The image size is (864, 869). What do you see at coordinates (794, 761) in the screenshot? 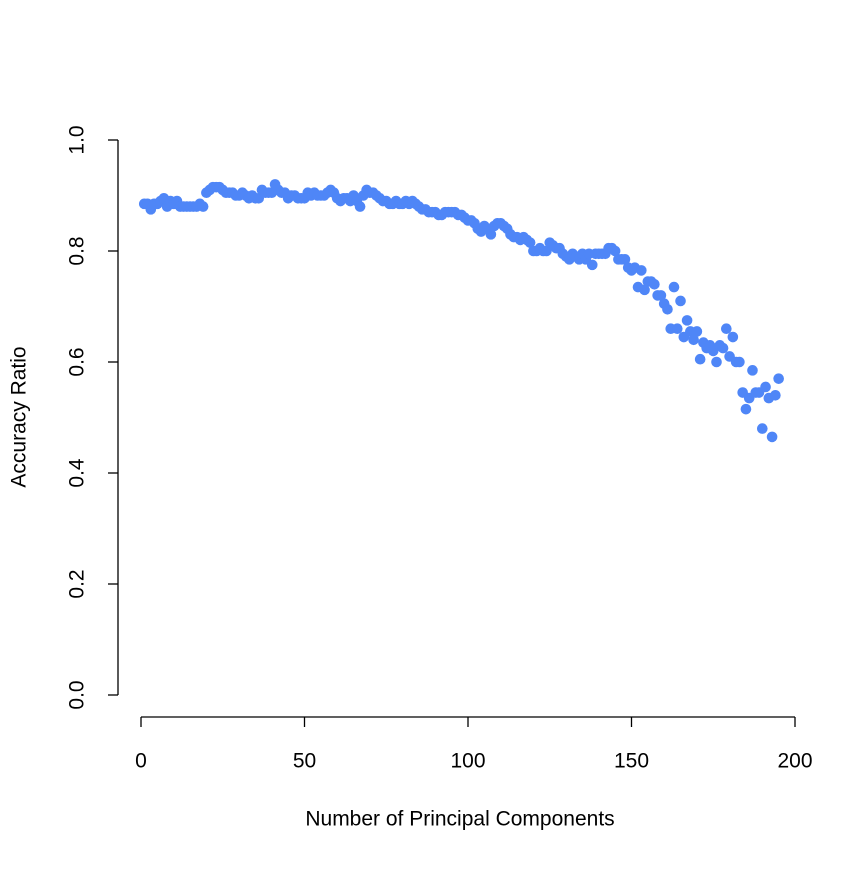
I see `x-tick-label: 200` at bounding box center [794, 761].